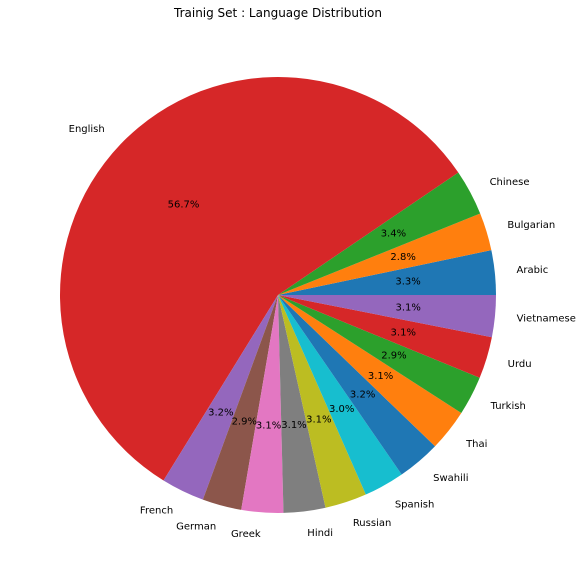  What do you see at coordinates (246, 534) in the screenshot?
I see `slice-label-greek: Greek` at bounding box center [246, 534].